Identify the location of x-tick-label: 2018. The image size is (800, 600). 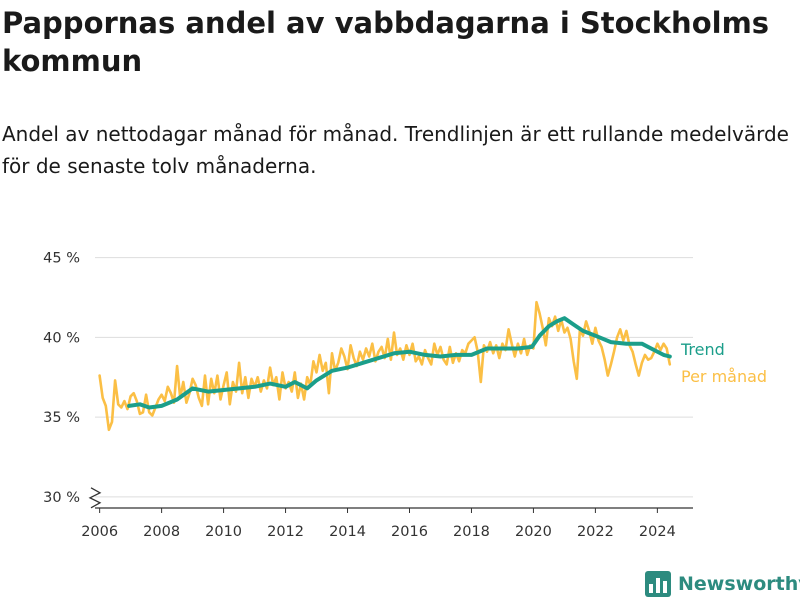
(471, 532).